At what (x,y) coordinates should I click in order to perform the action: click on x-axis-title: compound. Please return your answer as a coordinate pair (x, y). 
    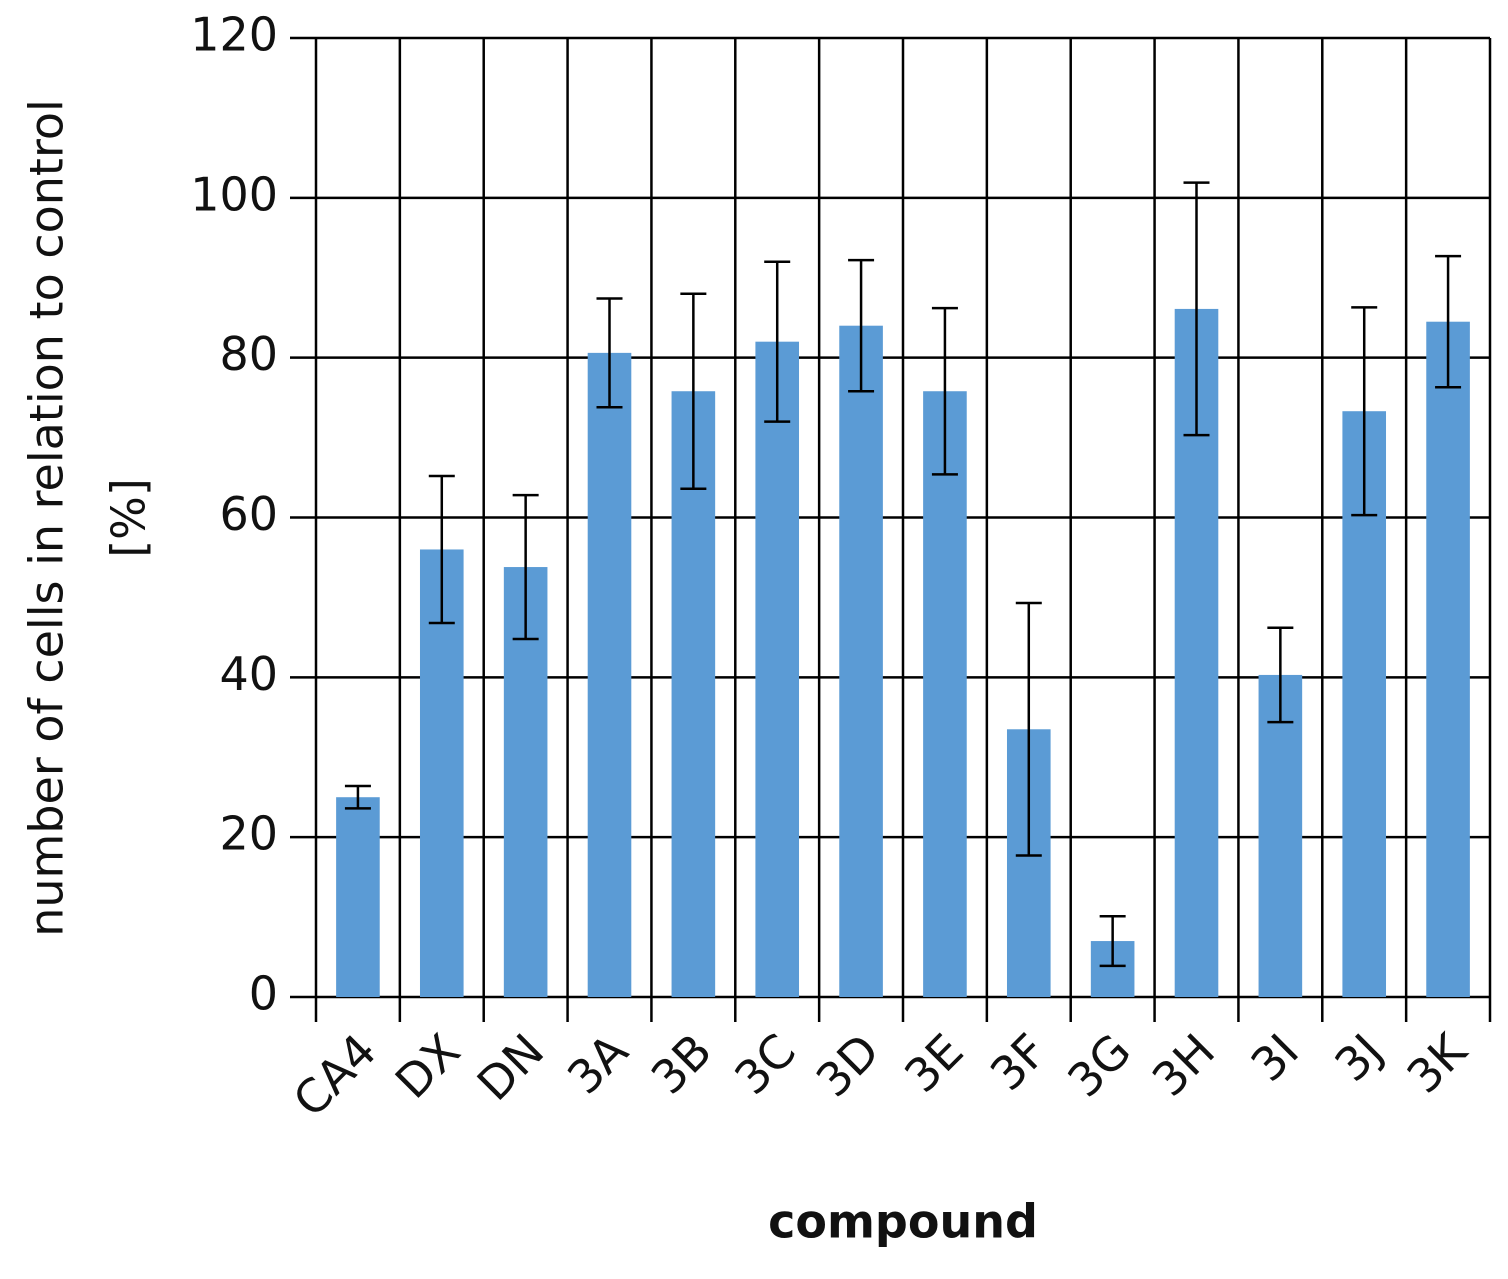
    Looking at the image, I should click on (903, 1222).